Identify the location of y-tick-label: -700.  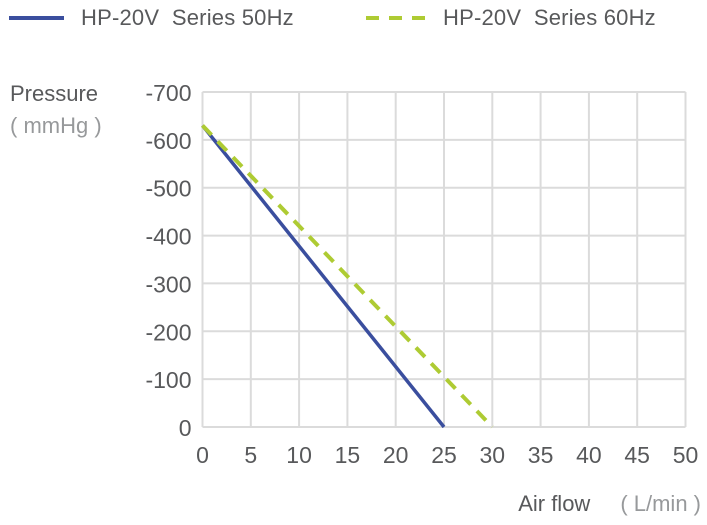
(168, 93).